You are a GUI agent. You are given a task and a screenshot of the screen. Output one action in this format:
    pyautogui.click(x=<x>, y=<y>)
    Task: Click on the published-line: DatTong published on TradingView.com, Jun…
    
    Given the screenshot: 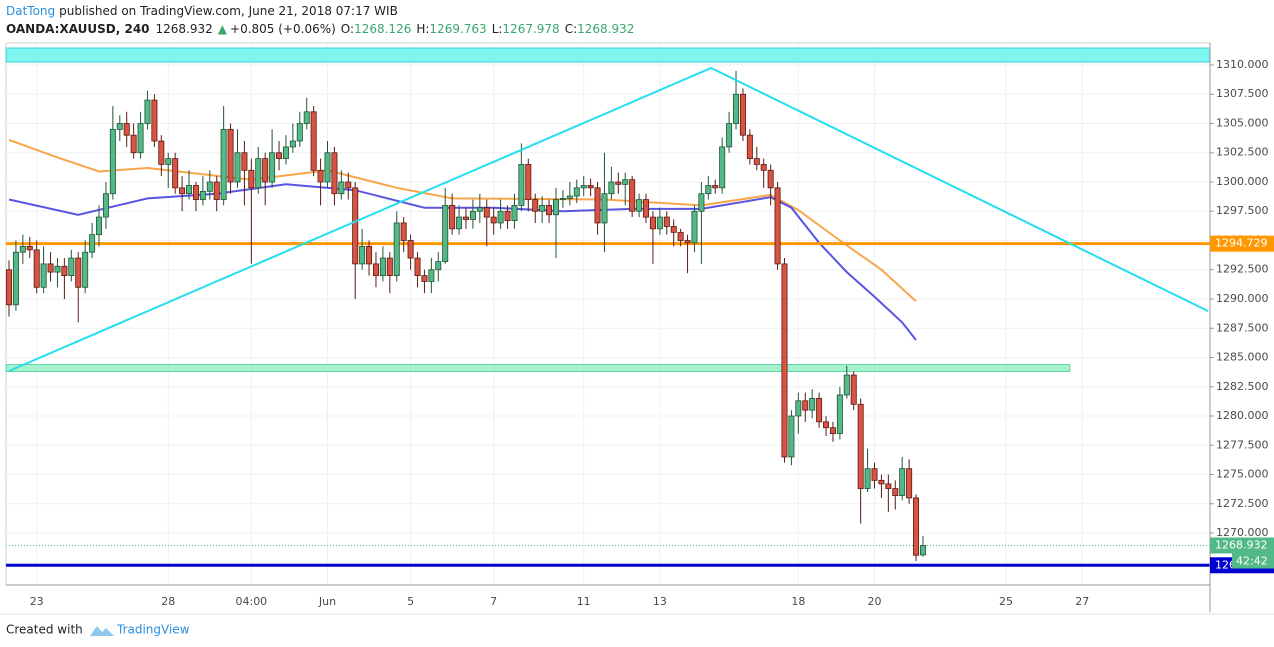 What is the action you would take?
    pyautogui.click(x=202, y=11)
    